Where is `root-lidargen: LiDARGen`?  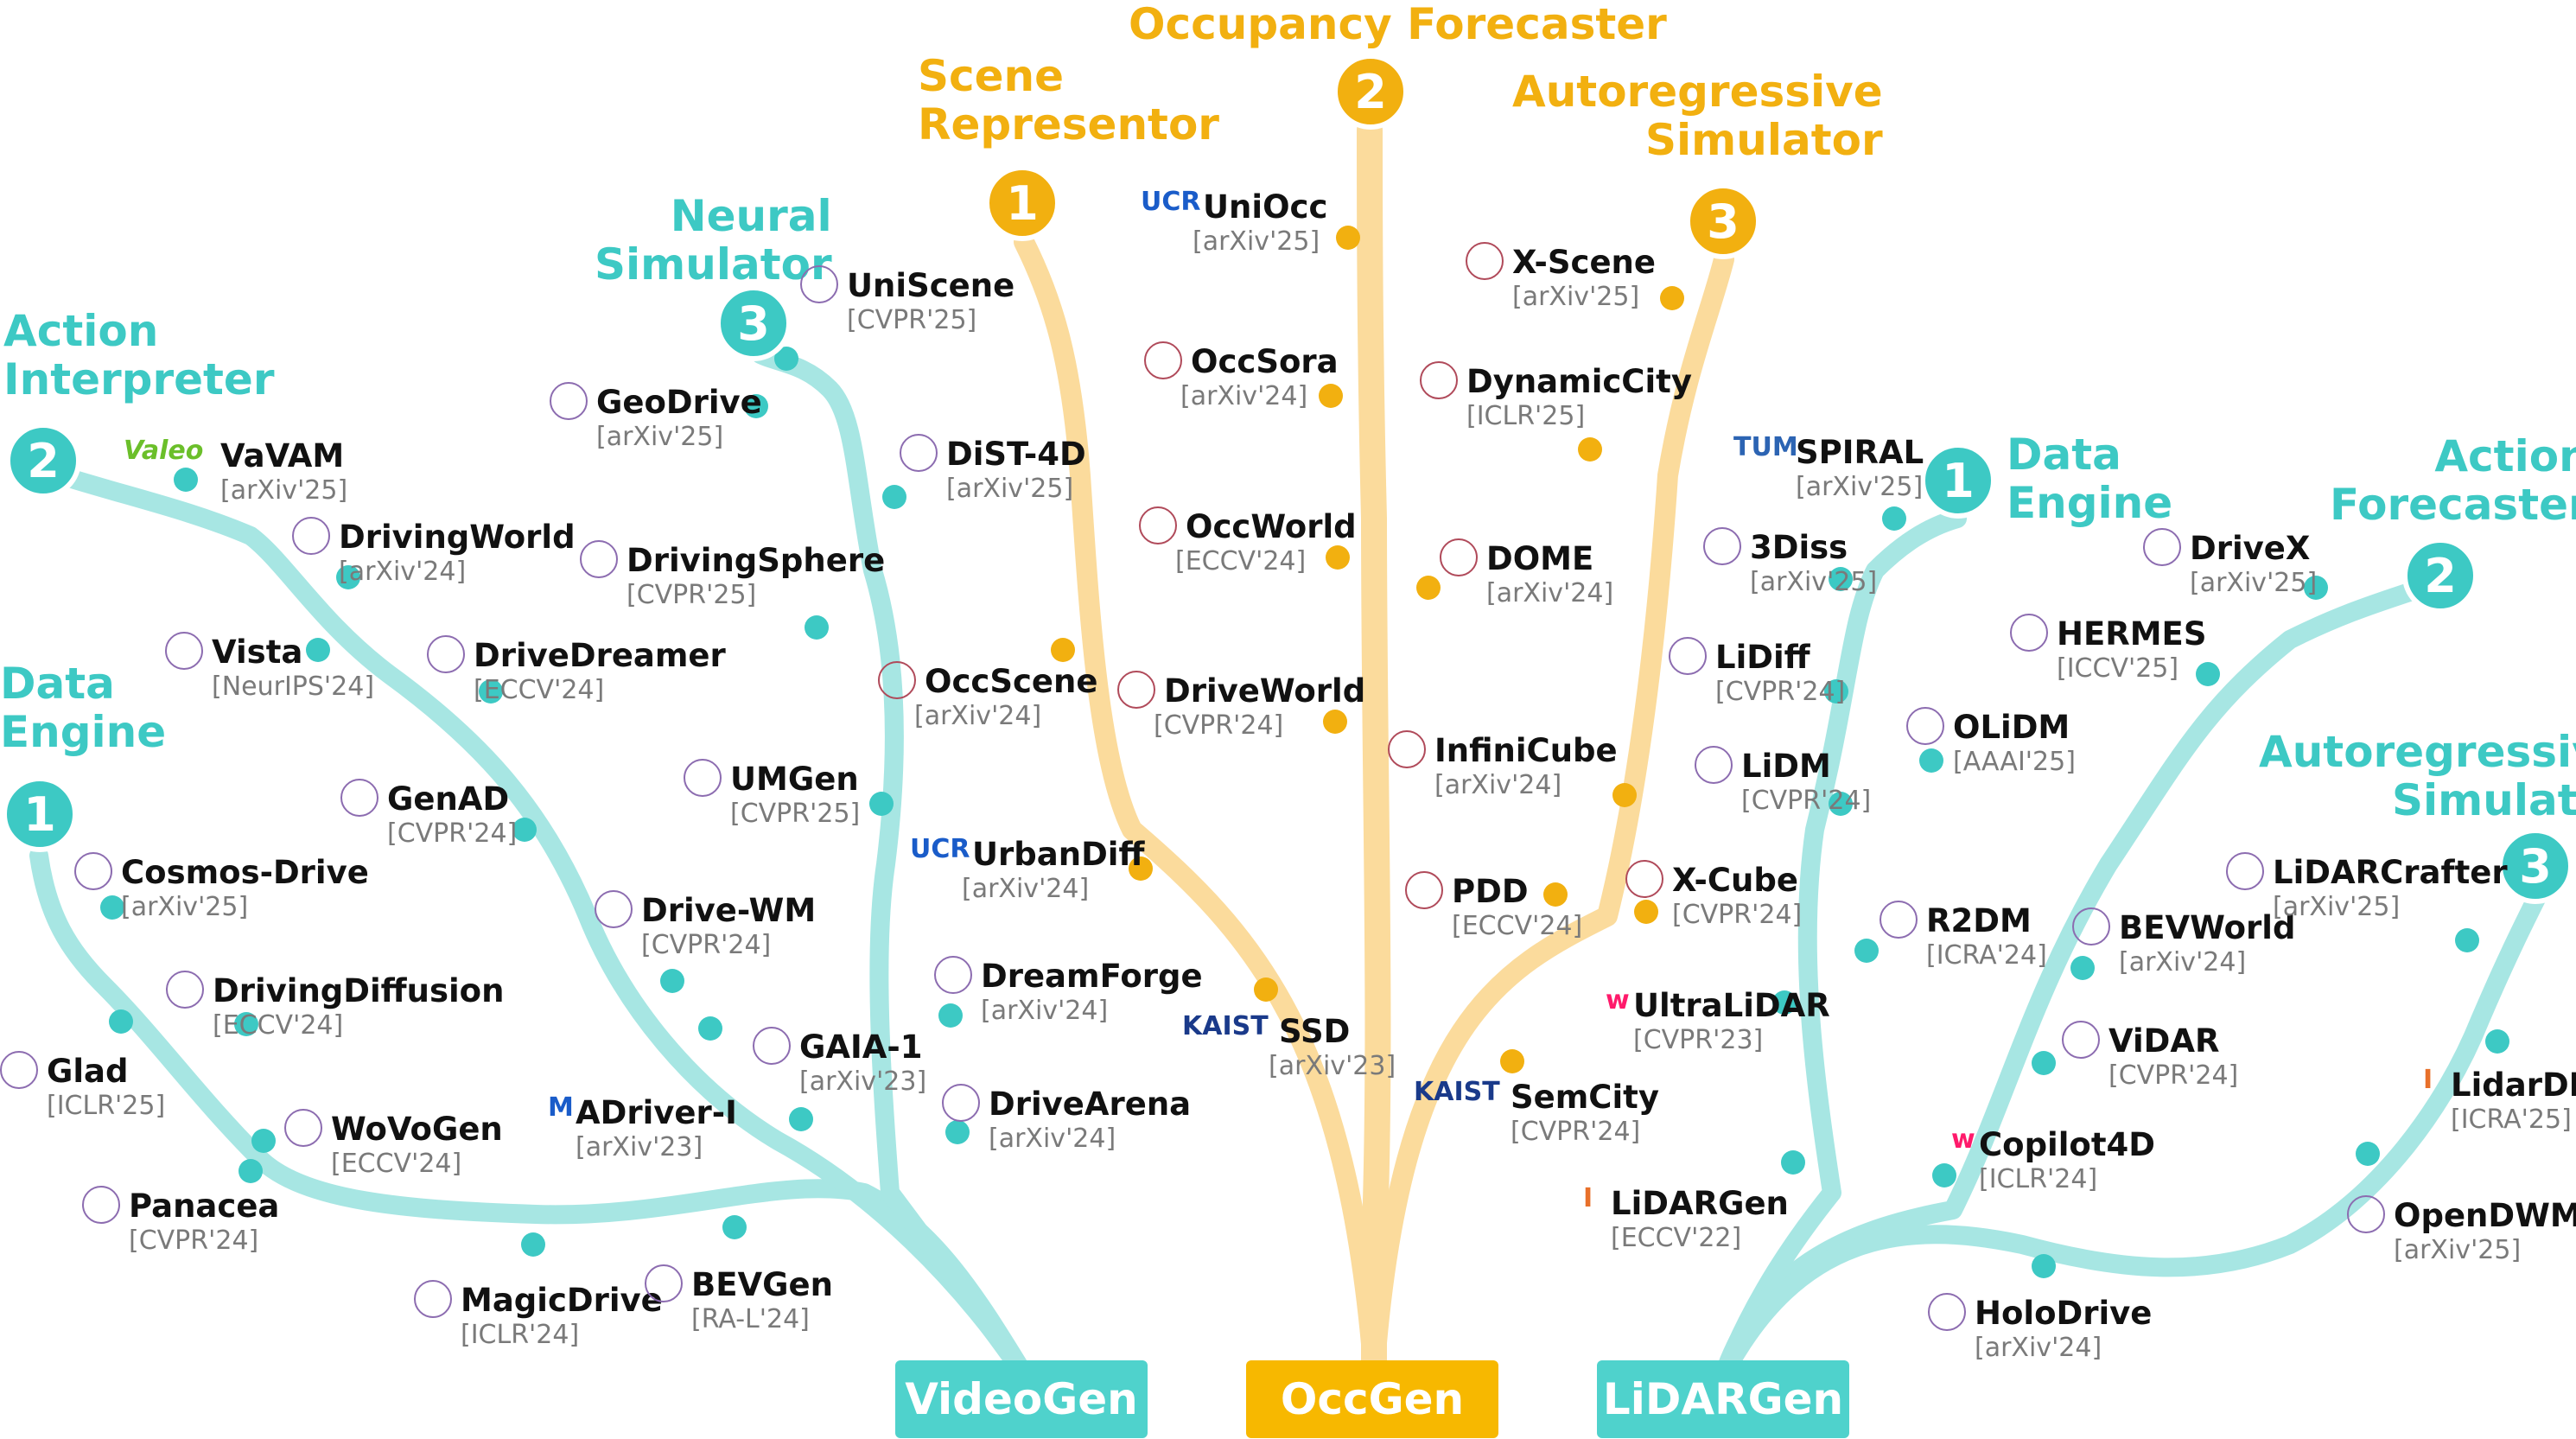 root-lidargen: LiDARGen is located at coordinates (1723, 1399).